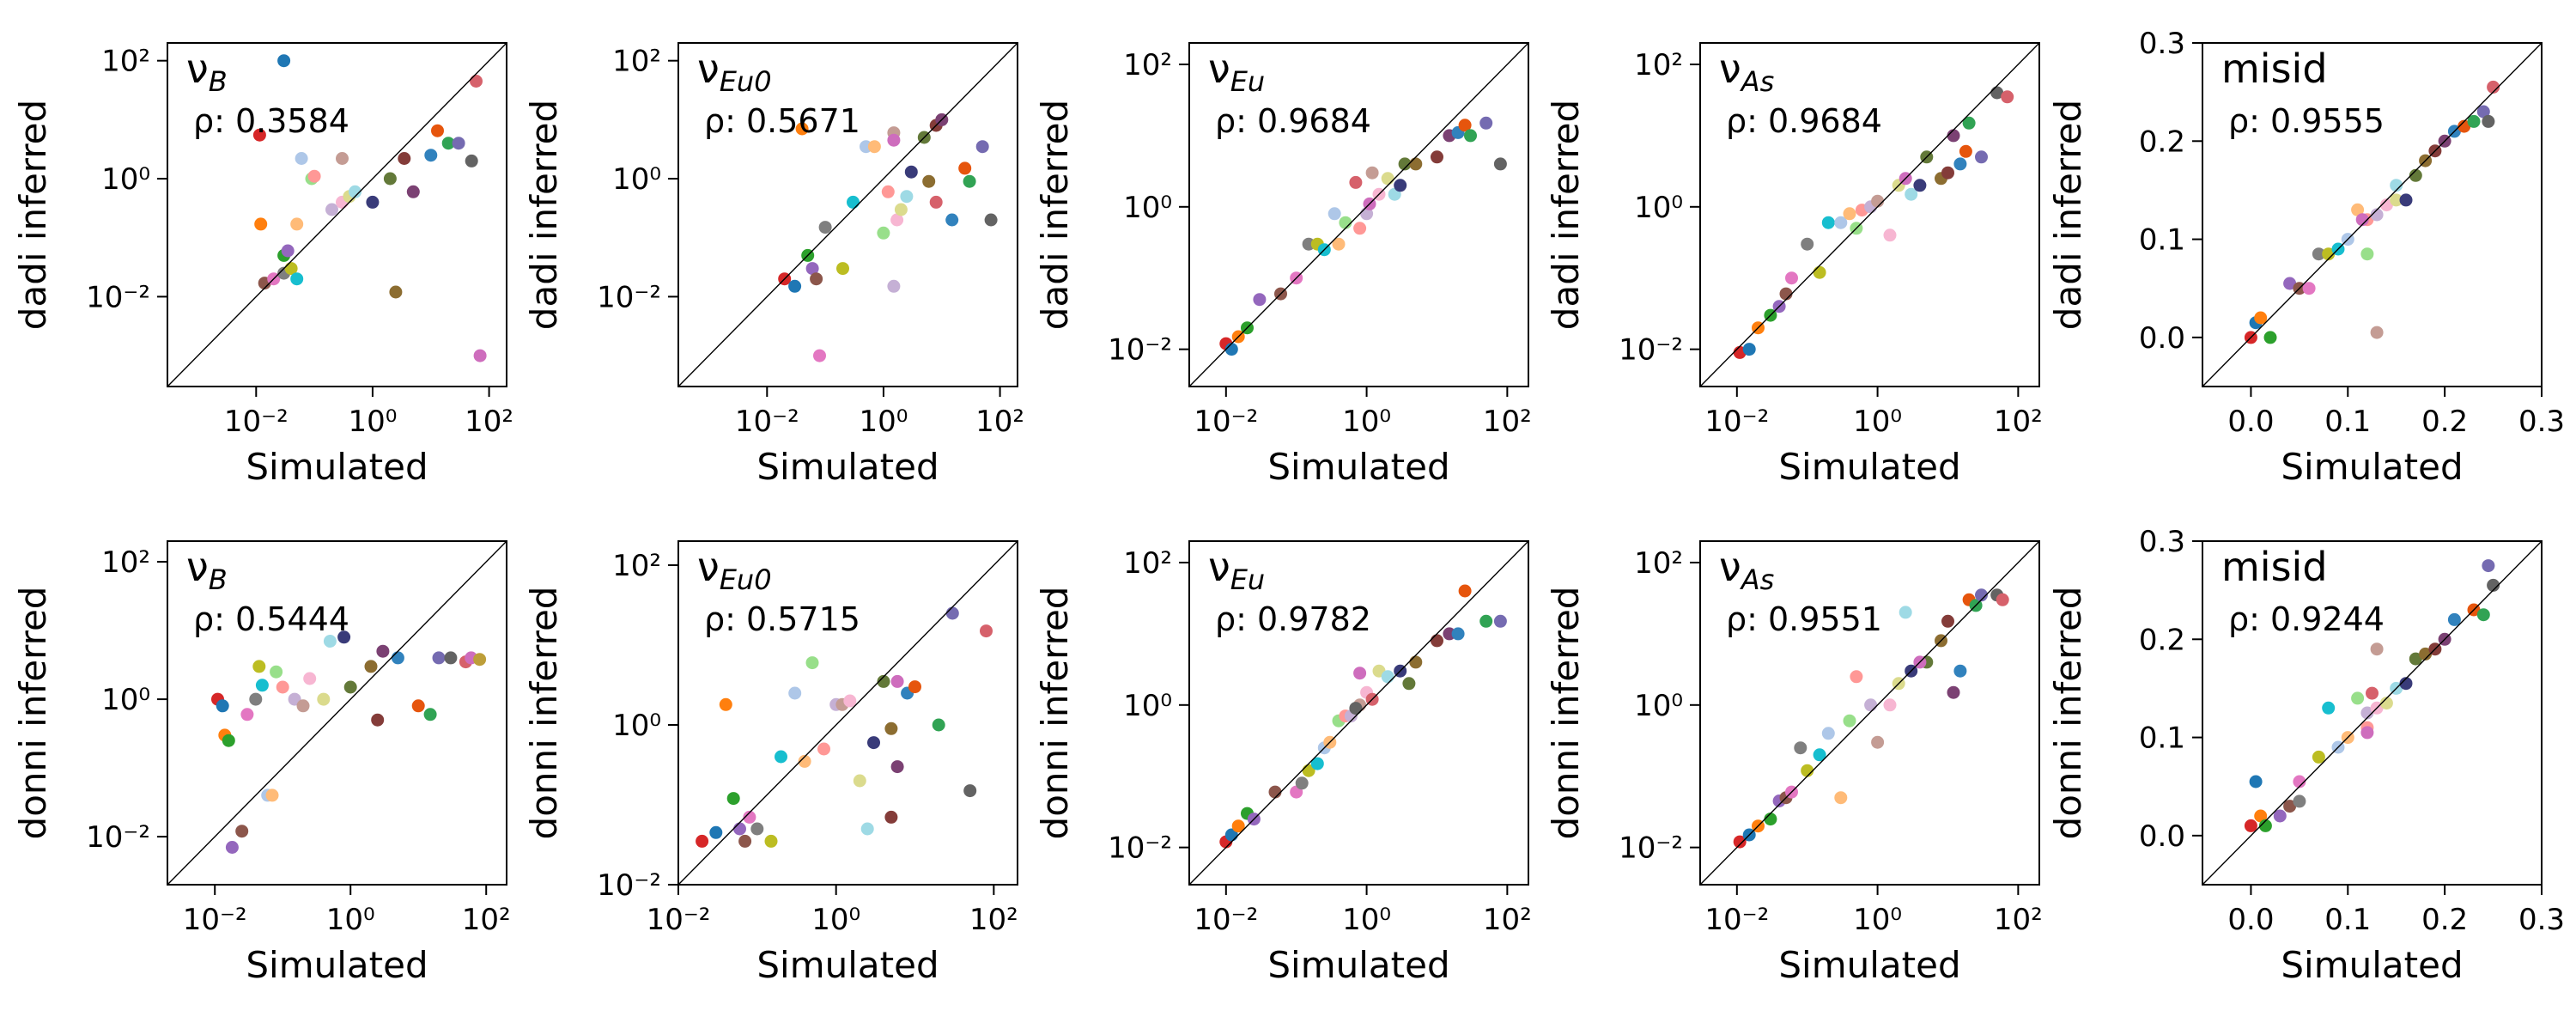 This screenshot has width=2576, height=1035. Describe the element at coordinates (847, 214) in the screenshot. I see `identity-line` at that location.